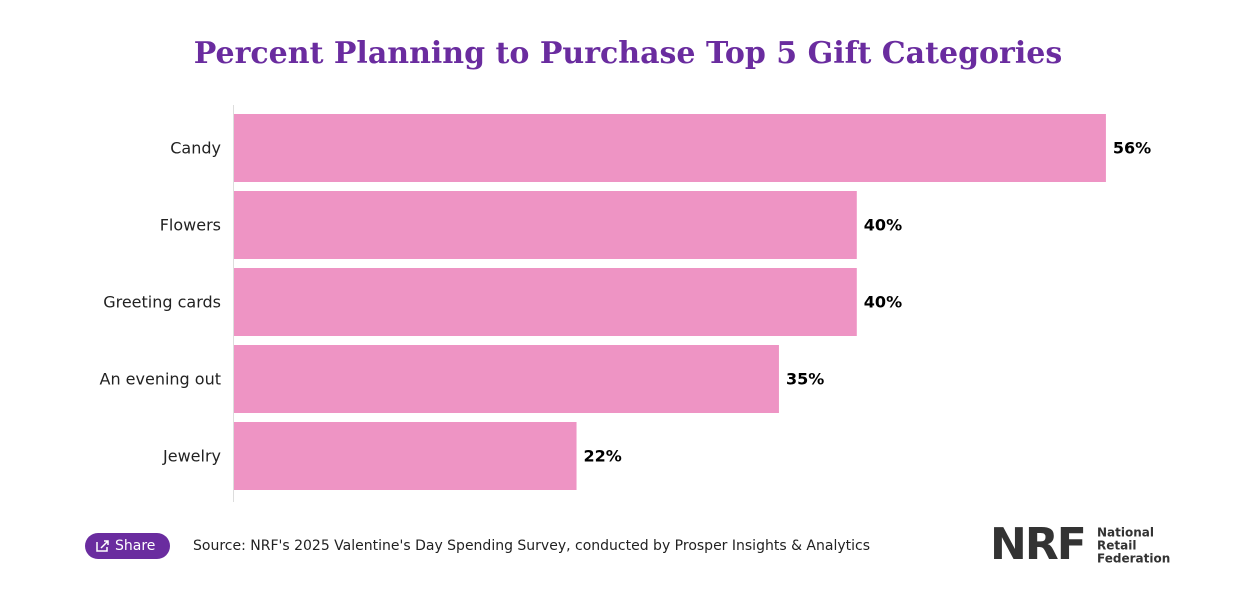 This screenshot has width=1243, height=598. I want to click on value-label: 35%, so click(805, 379).